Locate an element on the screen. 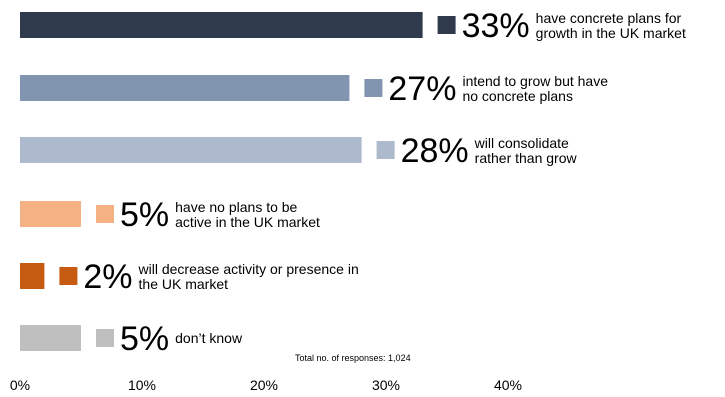 This screenshot has height=397, width=725. value-label: 27% is located at coordinates (422, 89).